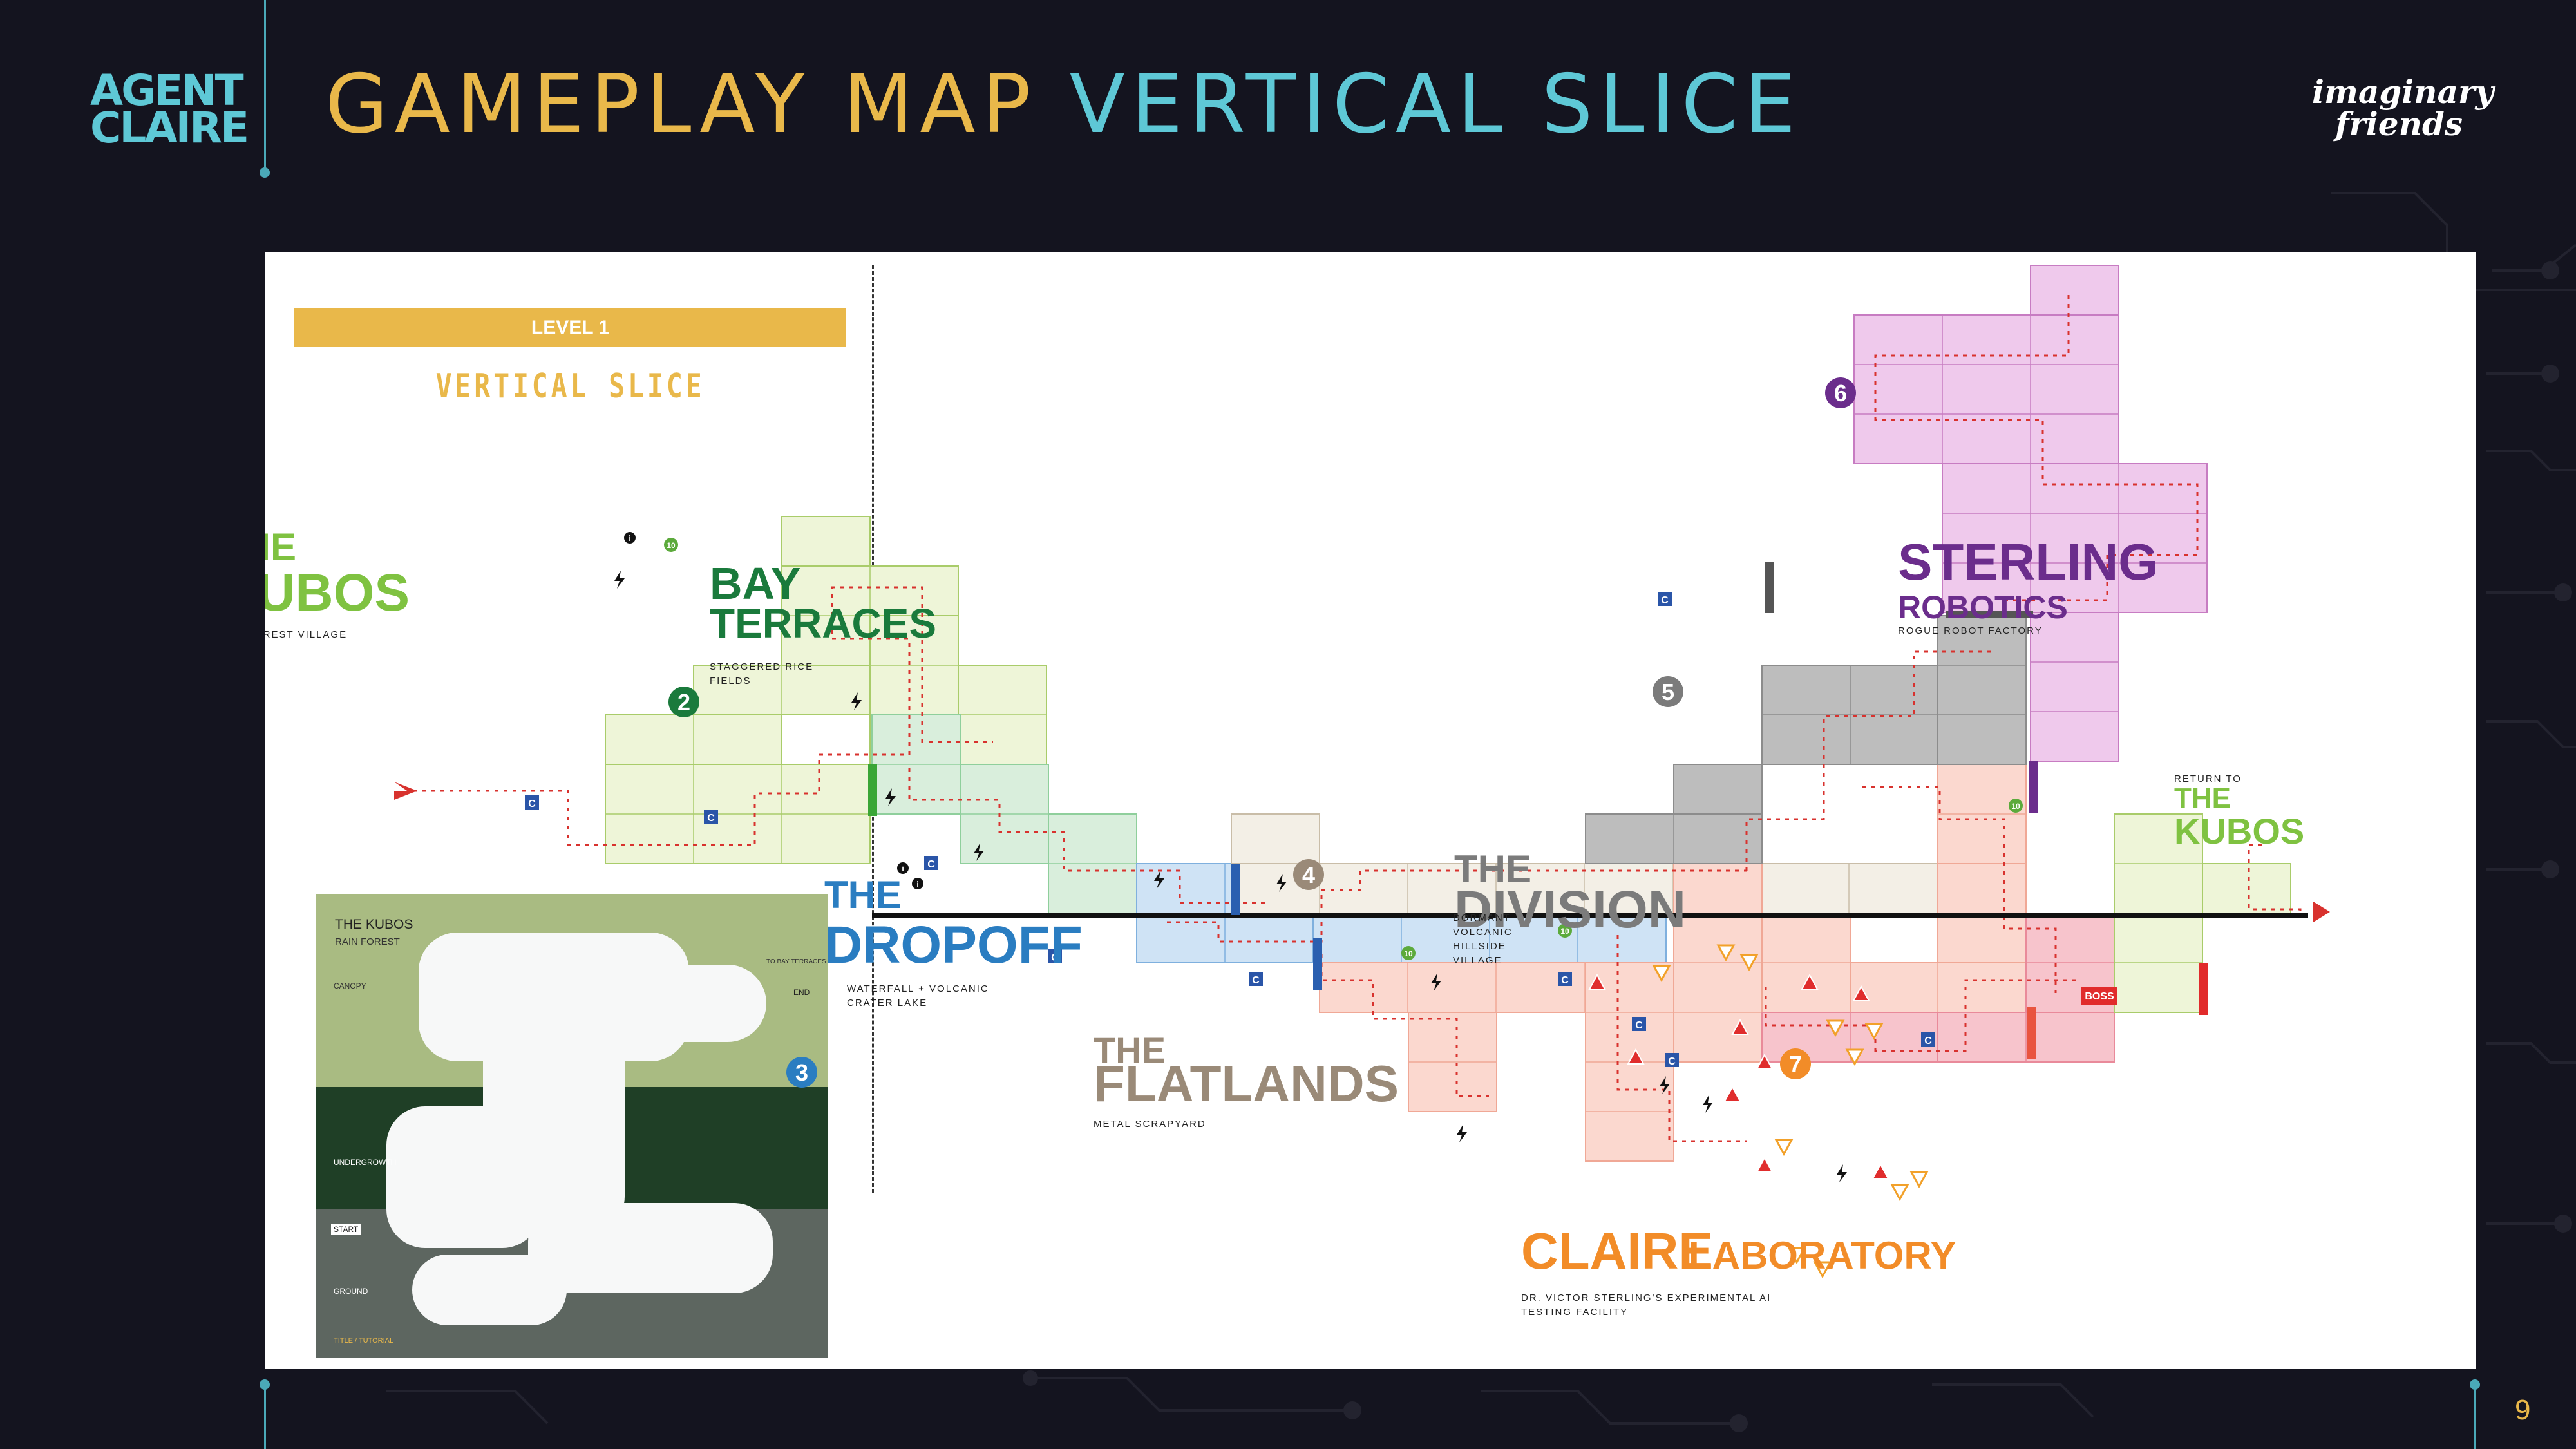 The height and width of the screenshot is (1449, 2576). Describe the element at coordinates (2028, 562) in the screenshot. I see `zone-name-line1: STERLING` at that location.